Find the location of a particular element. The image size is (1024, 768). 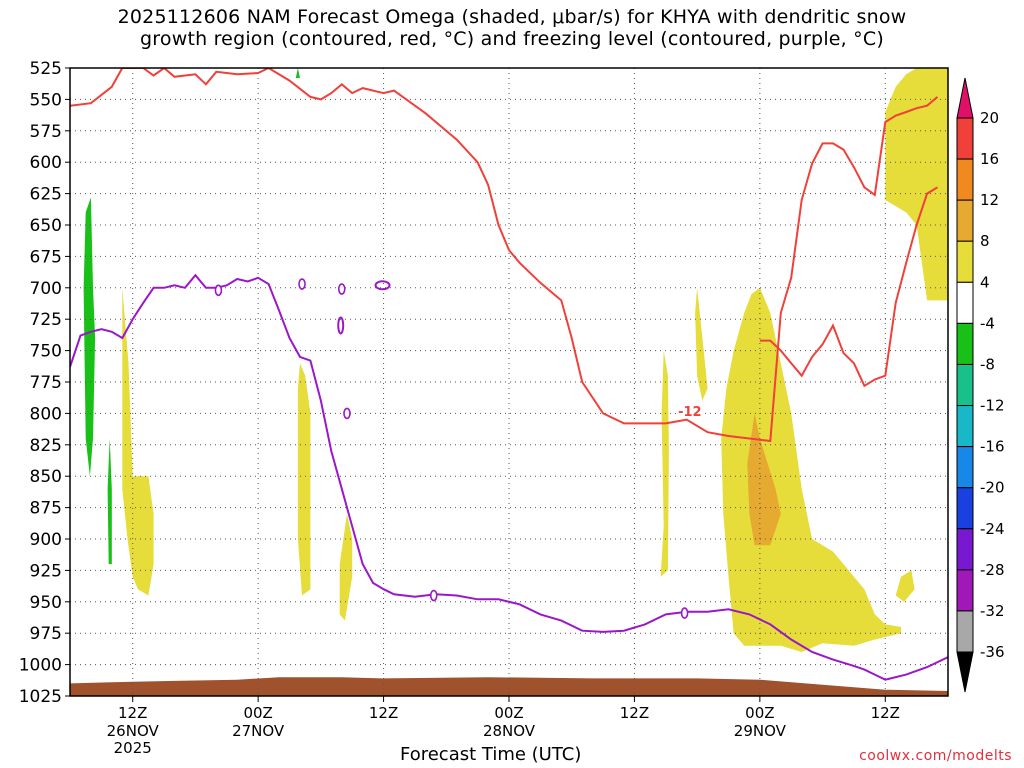

y-tick-label: 725 is located at coordinates (46, 320).